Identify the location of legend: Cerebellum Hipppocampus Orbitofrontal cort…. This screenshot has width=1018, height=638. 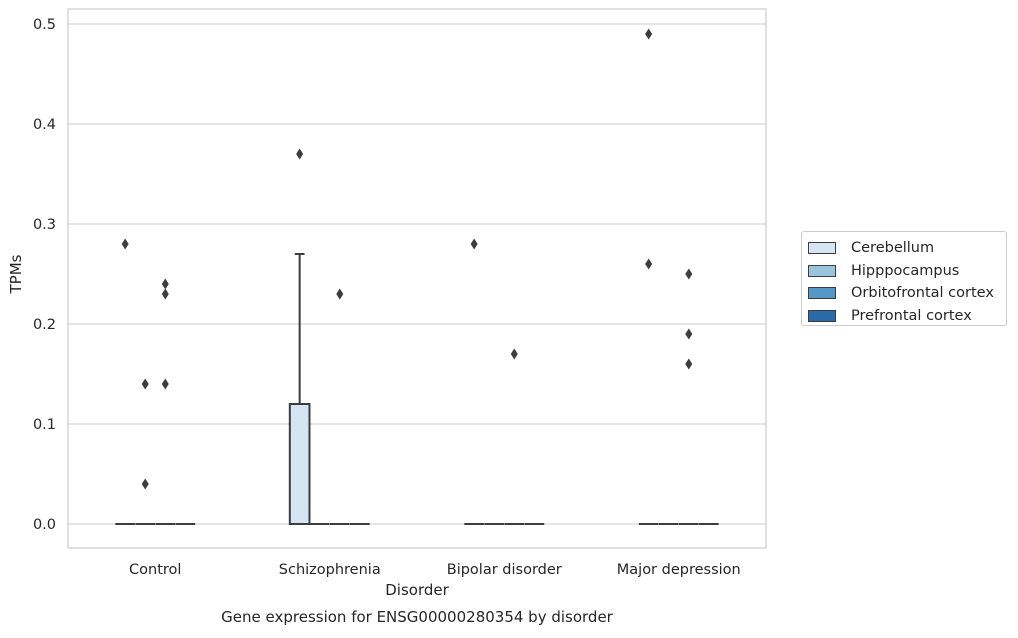
(904, 278).